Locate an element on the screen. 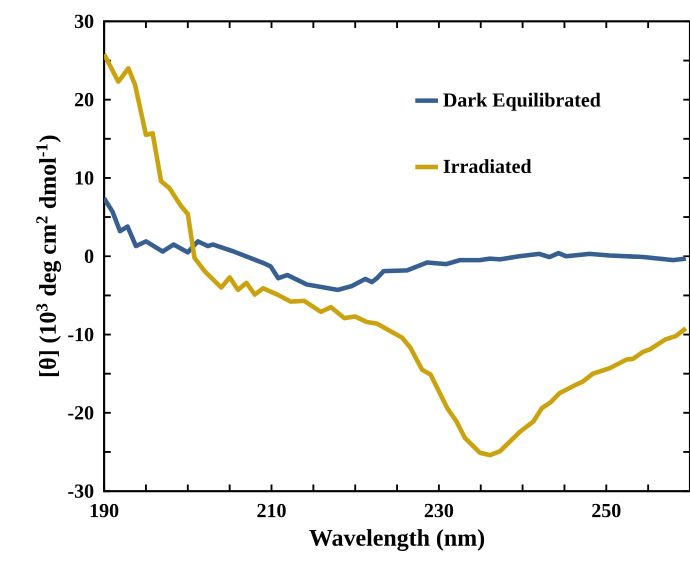 Image resolution: width=690 pixels, height=579 pixels. legend-label: Irradiated is located at coordinates (488, 165).